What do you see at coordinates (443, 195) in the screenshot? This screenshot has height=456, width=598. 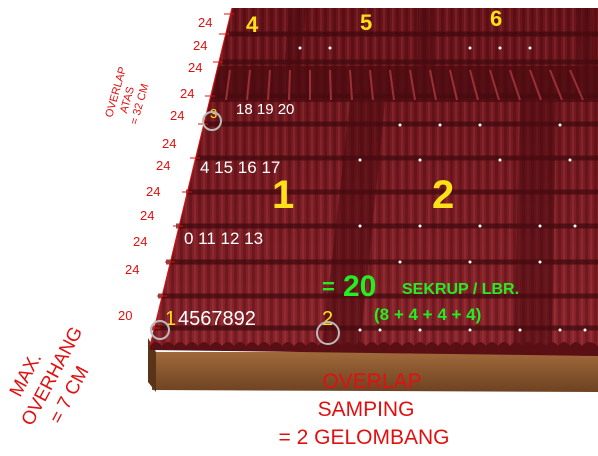 I see `sheet-number-2: 2` at bounding box center [443, 195].